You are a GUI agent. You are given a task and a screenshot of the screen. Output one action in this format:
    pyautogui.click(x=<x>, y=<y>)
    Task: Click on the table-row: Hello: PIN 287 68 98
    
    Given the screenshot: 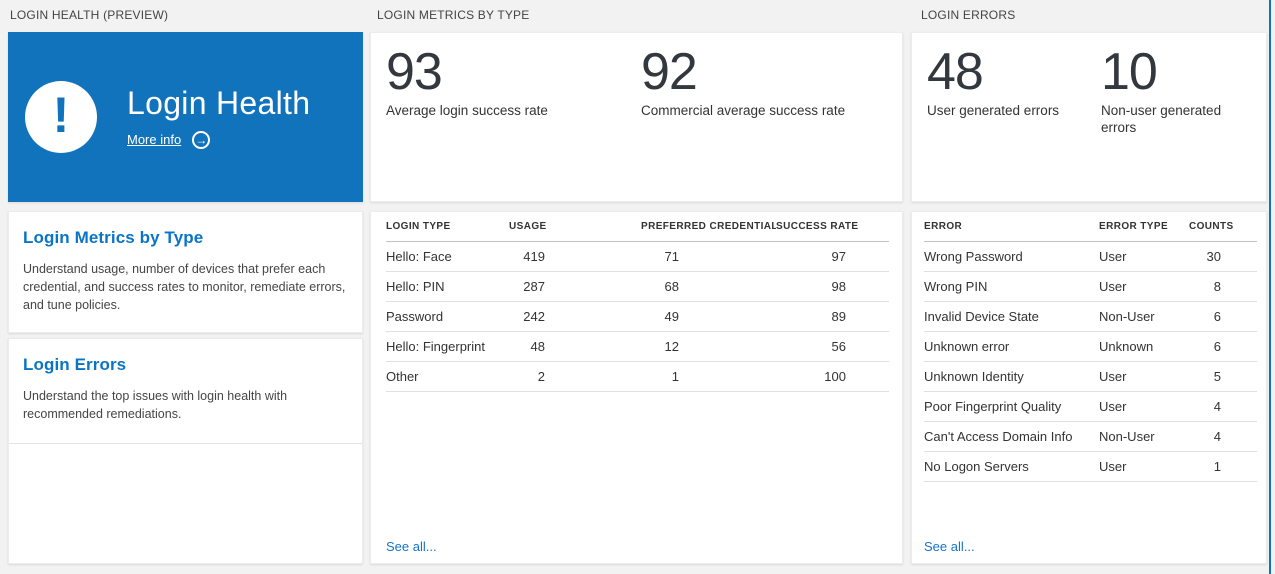 What is the action you would take?
    pyautogui.click(x=637, y=286)
    